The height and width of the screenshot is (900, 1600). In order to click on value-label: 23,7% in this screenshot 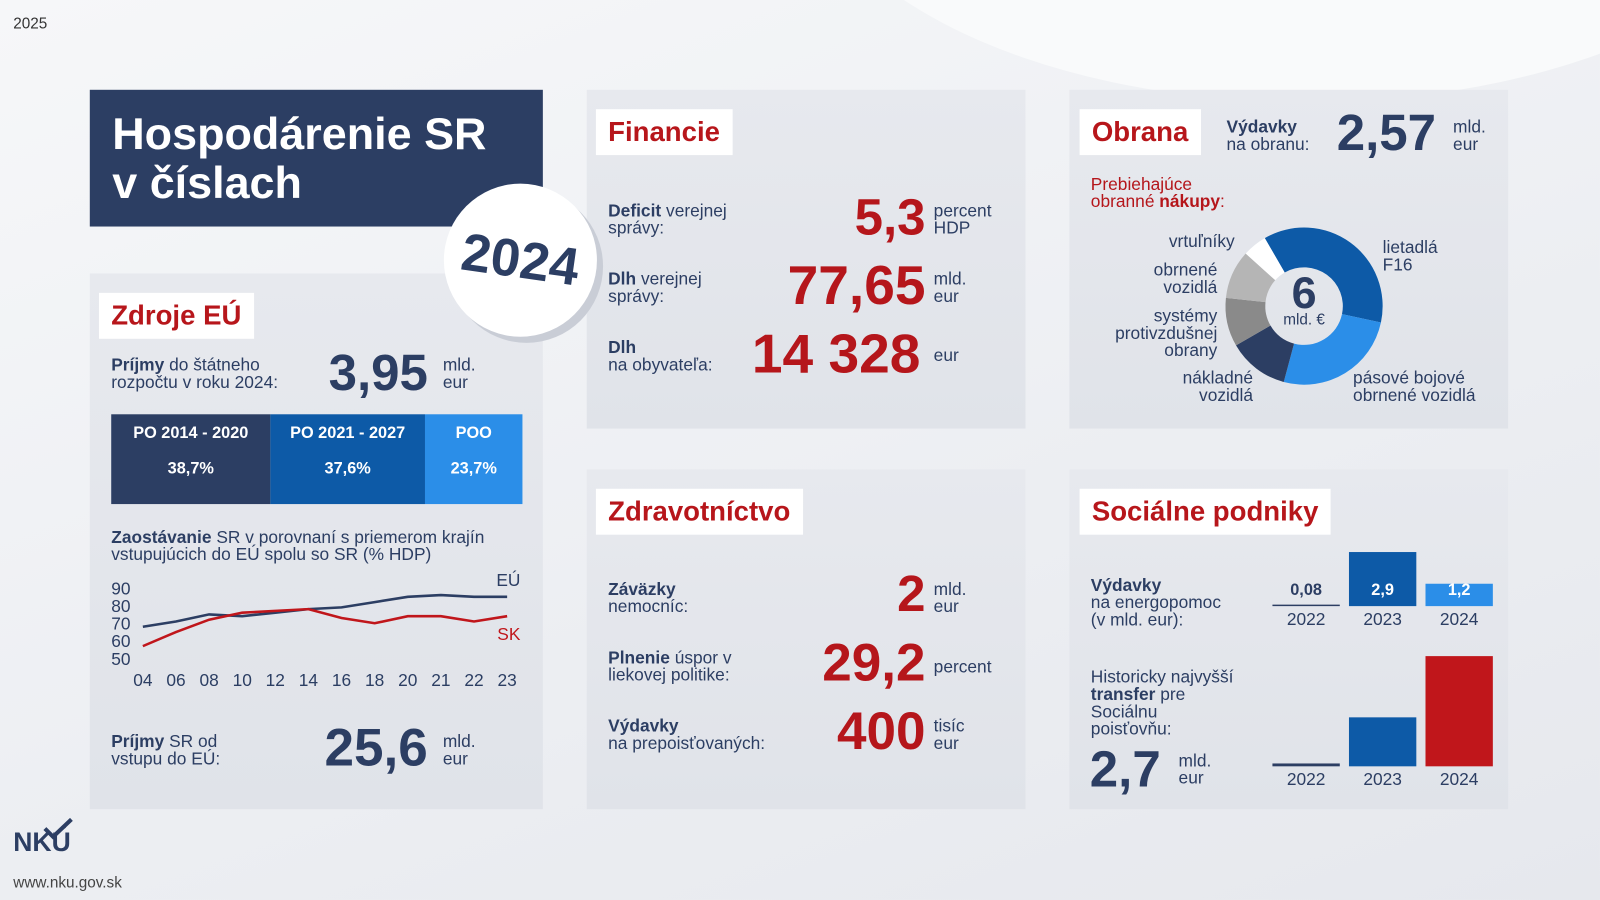, I will do `click(474, 469)`.